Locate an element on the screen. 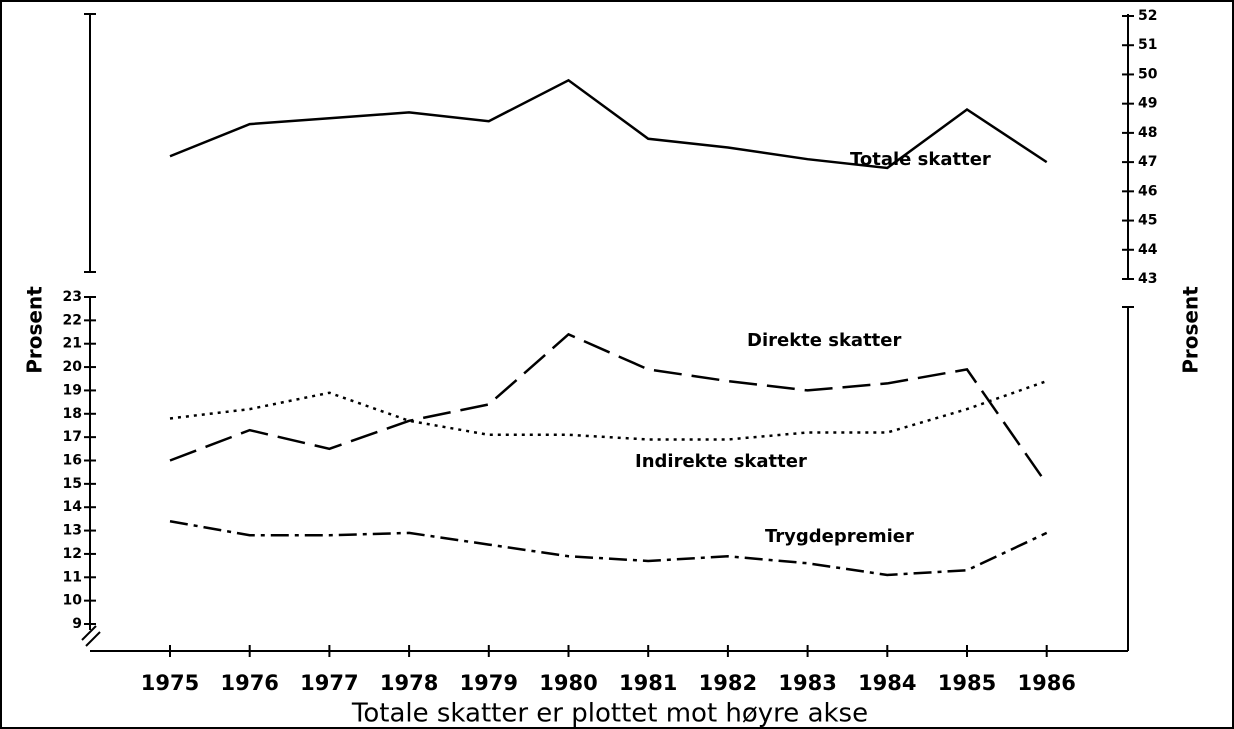  series-label: Totale skatter is located at coordinates (920, 159).